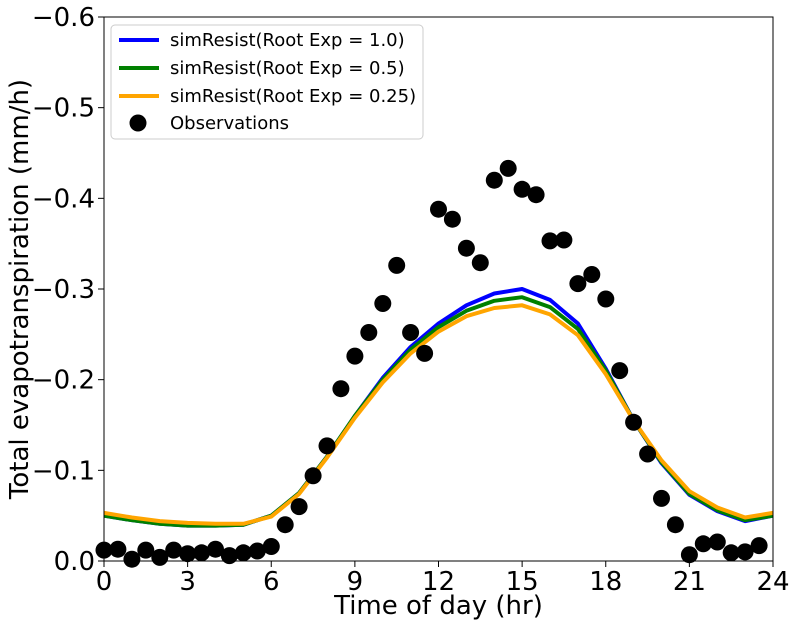  Describe the element at coordinates (187, 582) in the screenshot. I see `x-tick-label: 3` at that location.